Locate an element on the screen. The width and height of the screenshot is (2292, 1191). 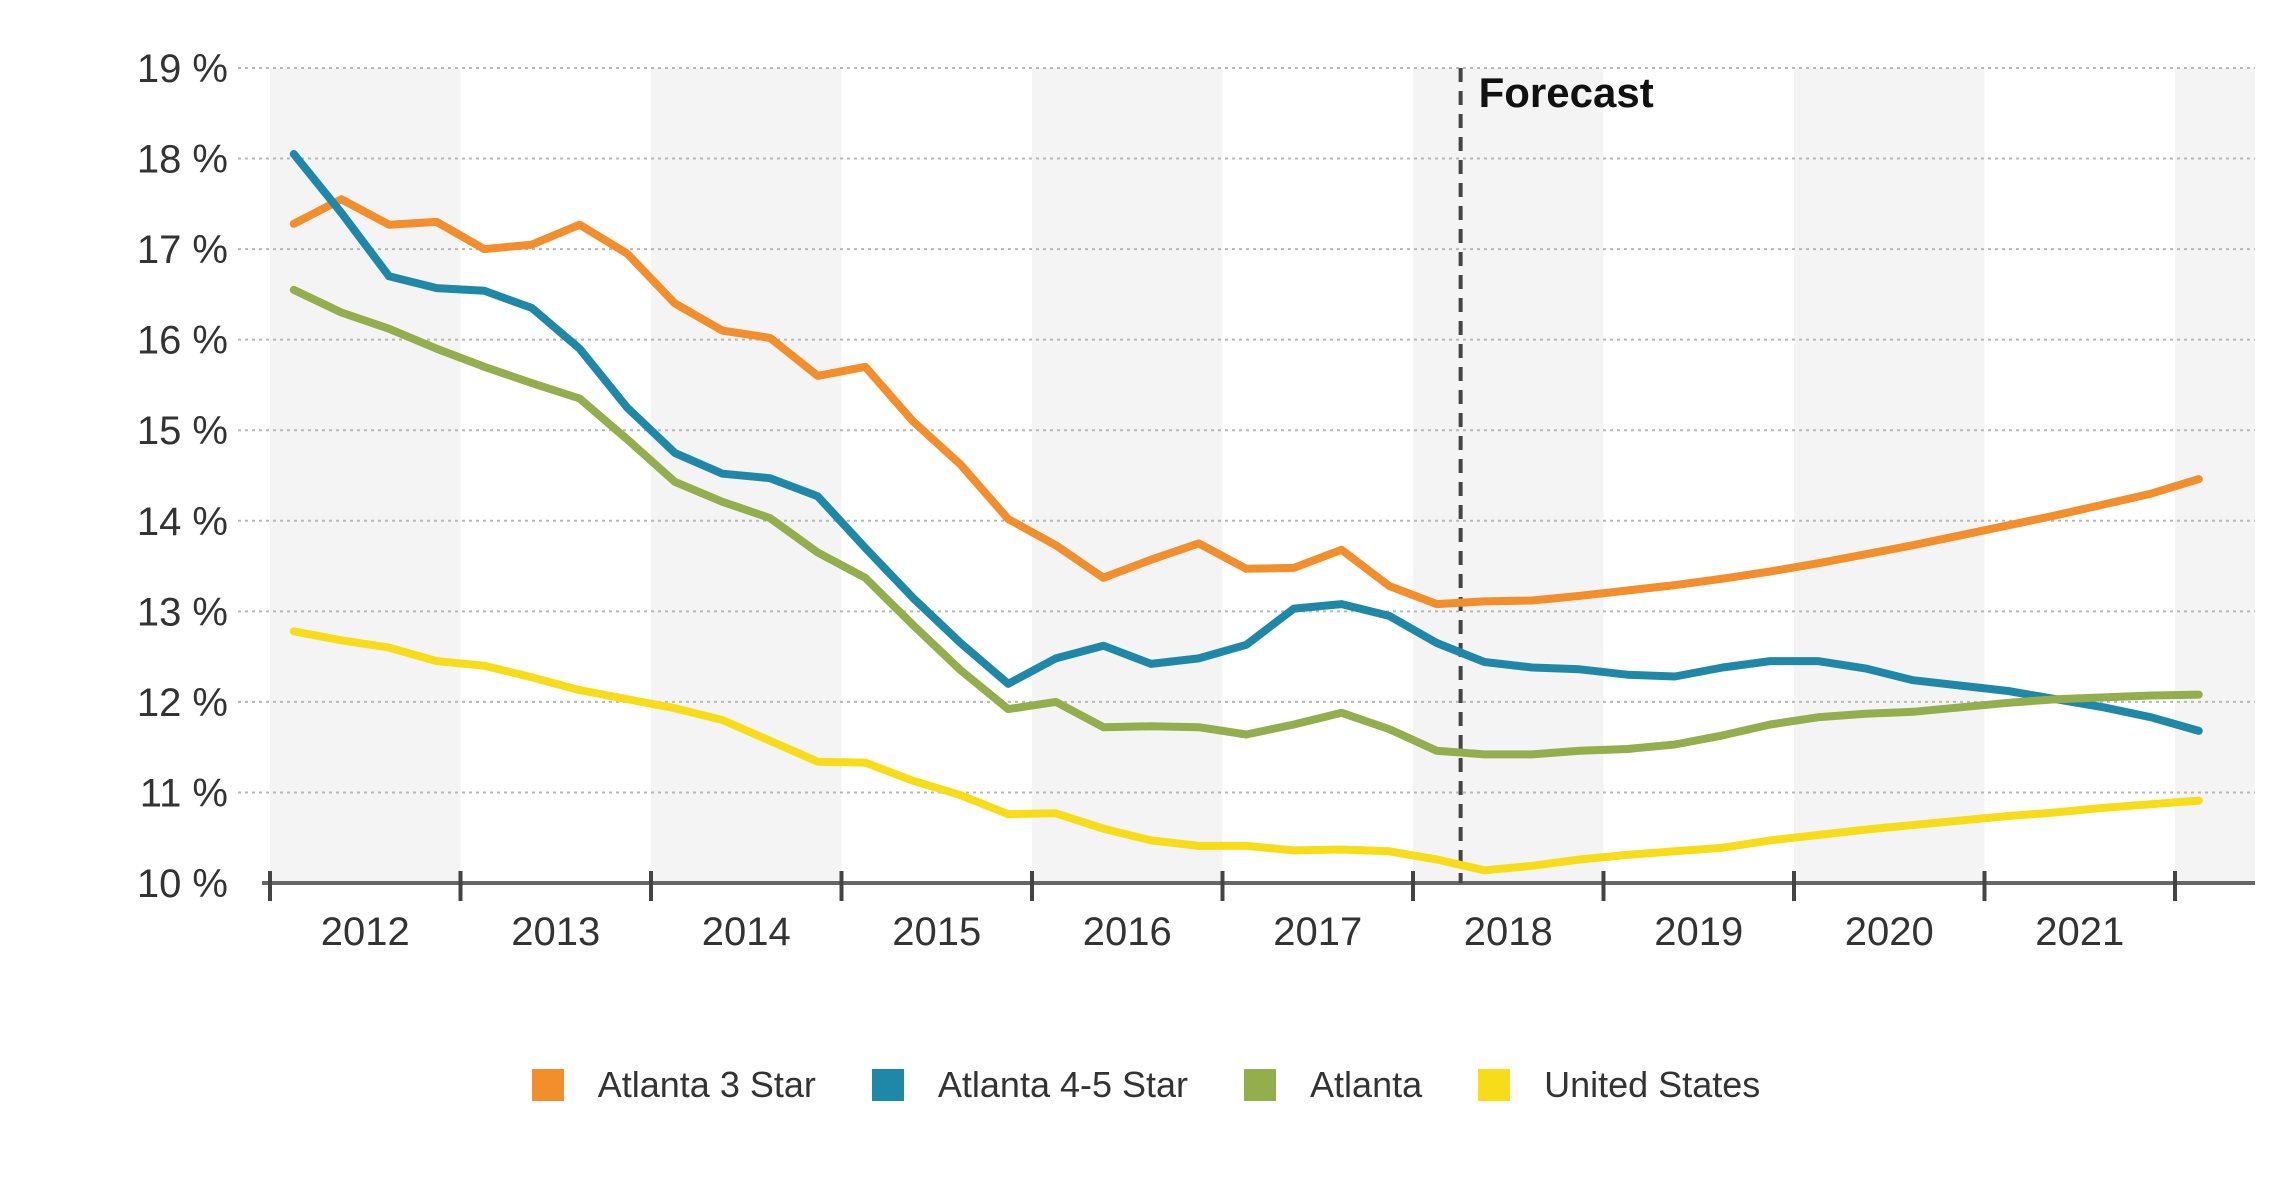
legend-item: Atlanta 3 Star is located at coordinates (673, 1085).